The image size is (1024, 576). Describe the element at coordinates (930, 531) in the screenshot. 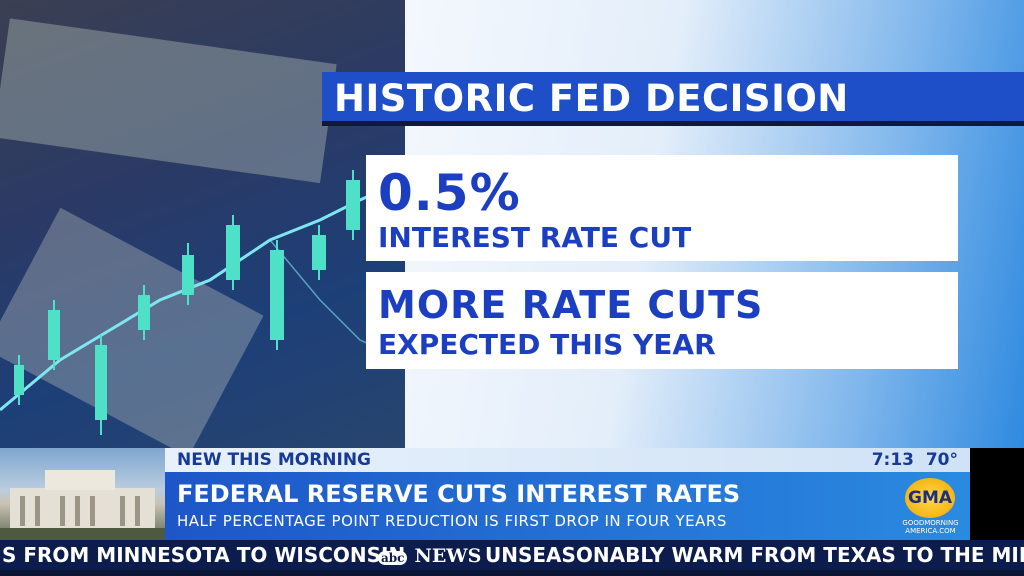

I see `logo-line: AMERICA.COM` at that location.